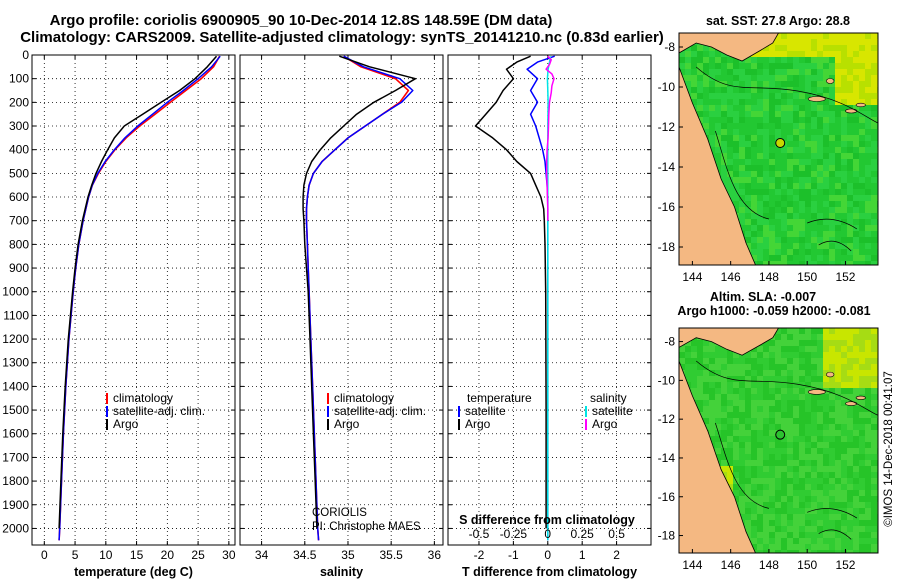 This screenshot has width=900, height=580. Describe the element at coordinates (731, 277) in the screenshot. I see `map-x-tick-label: 146` at that location.